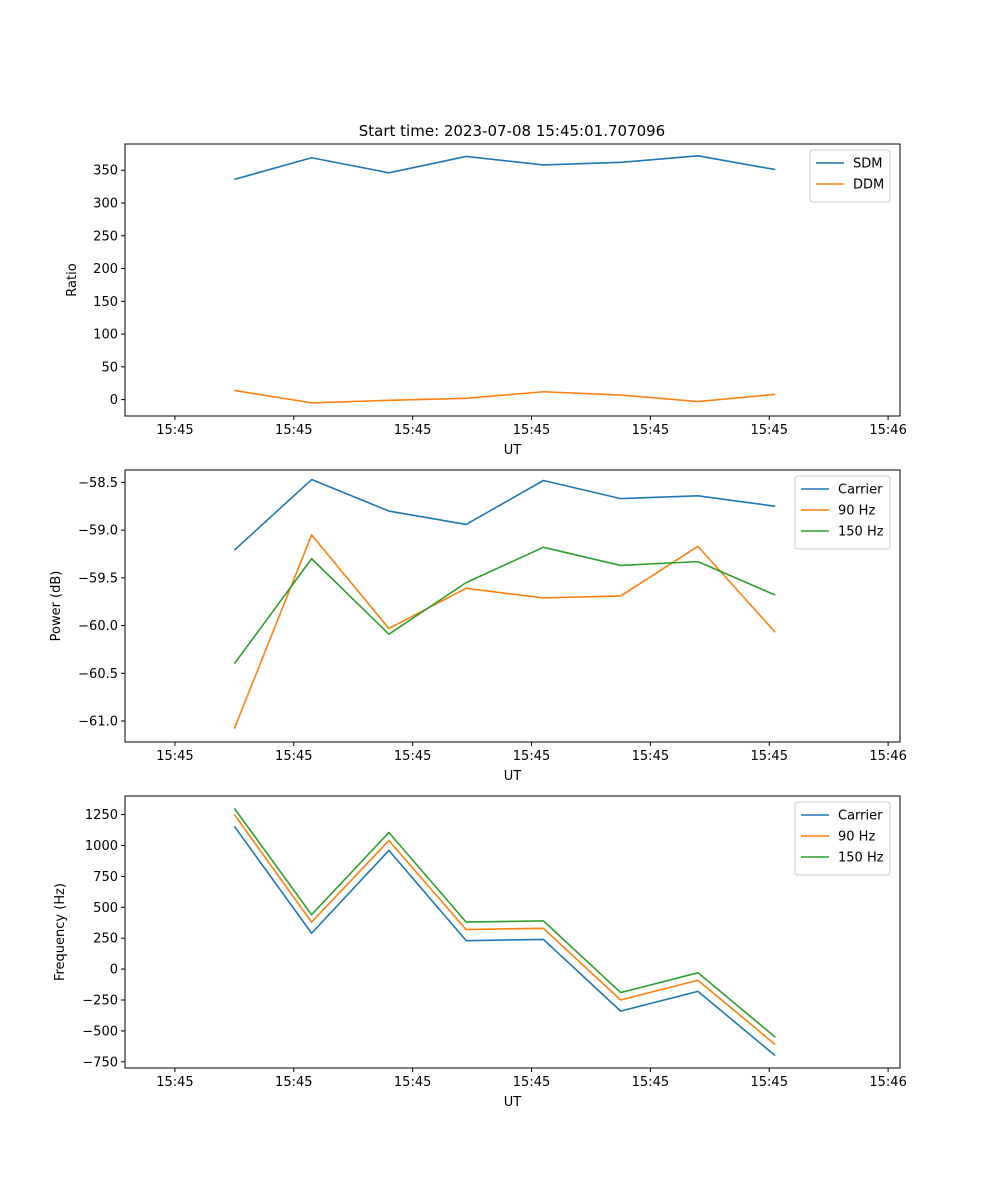 The image size is (1000, 1200). I want to click on y-tick-label: −60.5, so click(98, 674).